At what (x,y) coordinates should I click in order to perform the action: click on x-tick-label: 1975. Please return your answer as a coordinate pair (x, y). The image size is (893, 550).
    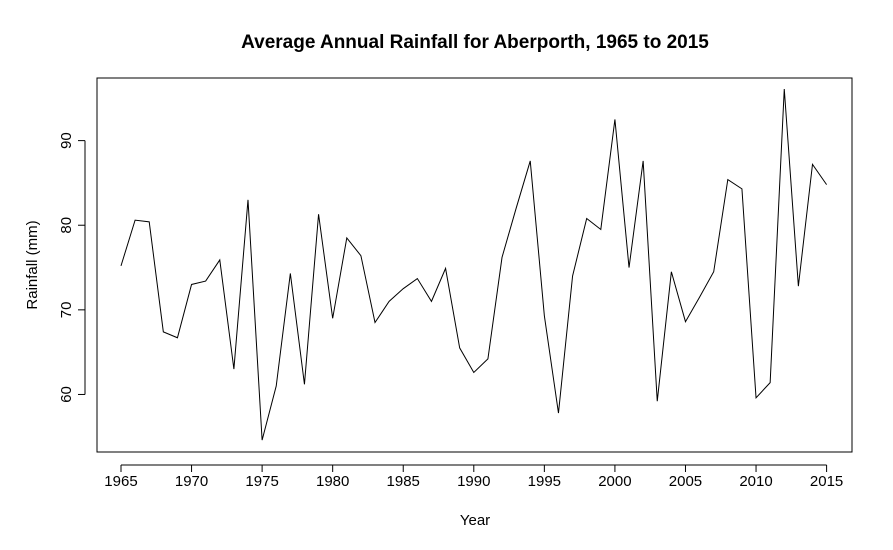
    Looking at the image, I should click on (261, 481).